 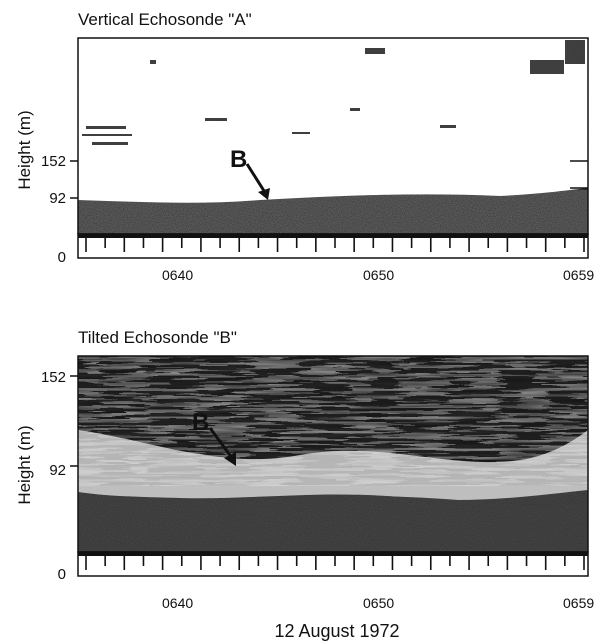 What do you see at coordinates (264, 194) in the screenshot?
I see `panel-a-arrowhead` at bounding box center [264, 194].